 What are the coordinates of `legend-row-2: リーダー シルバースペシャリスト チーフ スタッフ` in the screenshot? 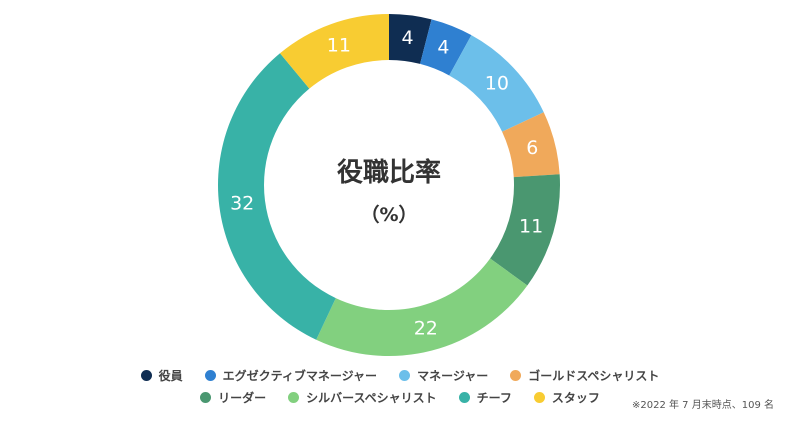 It's located at (400, 397).